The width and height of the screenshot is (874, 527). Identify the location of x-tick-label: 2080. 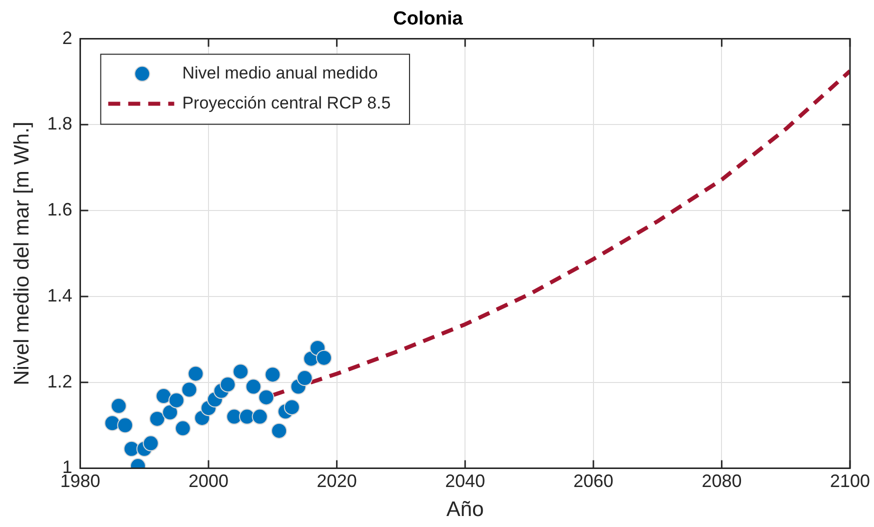
(722, 480).